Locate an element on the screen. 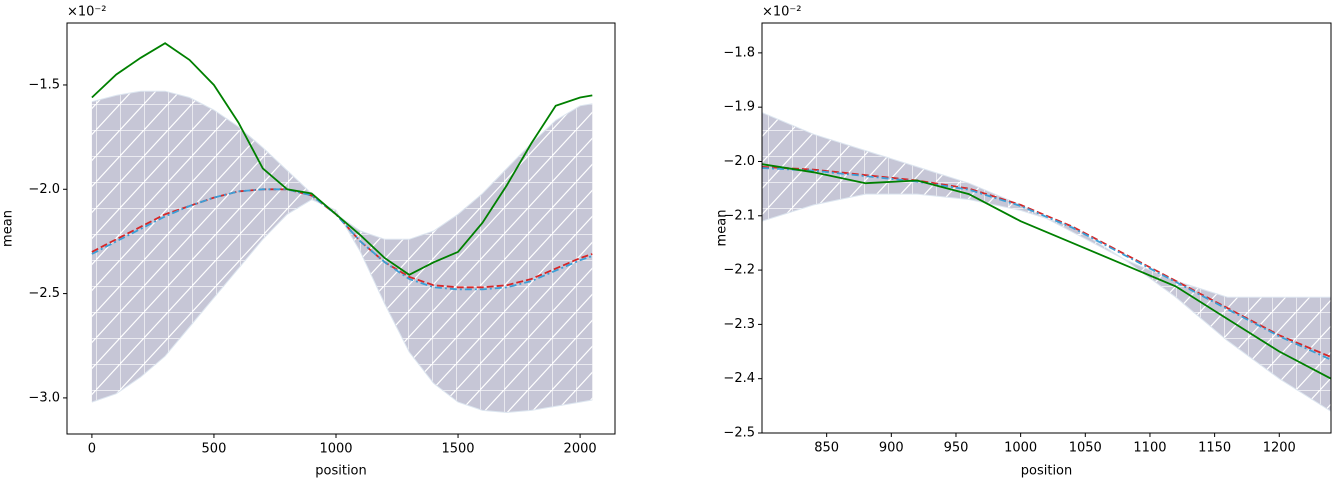 The image size is (1333, 481). y-tick-label: −1.5 is located at coordinates (44, 84).